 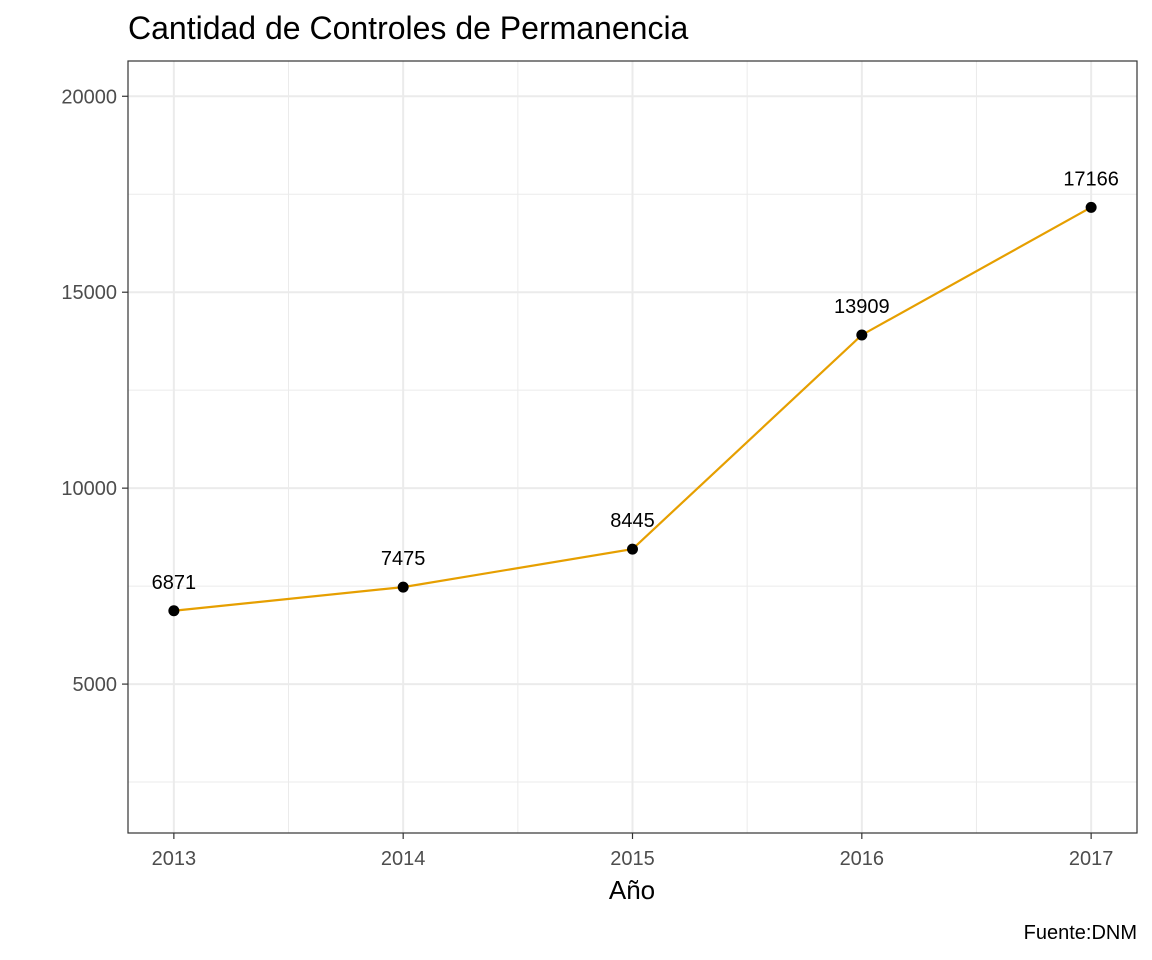 What do you see at coordinates (632, 859) in the screenshot?
I see `x-tick-label: 2015` at bounding box center [632, 859].